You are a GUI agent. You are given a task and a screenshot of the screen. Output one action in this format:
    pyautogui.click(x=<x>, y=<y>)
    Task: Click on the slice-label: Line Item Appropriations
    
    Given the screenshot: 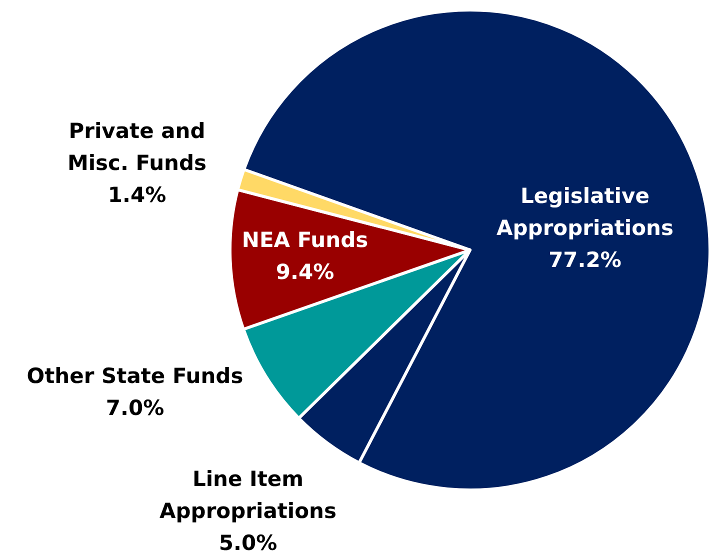 What is the action you would take?
    pyautogui.click(x=248, y=495)
    